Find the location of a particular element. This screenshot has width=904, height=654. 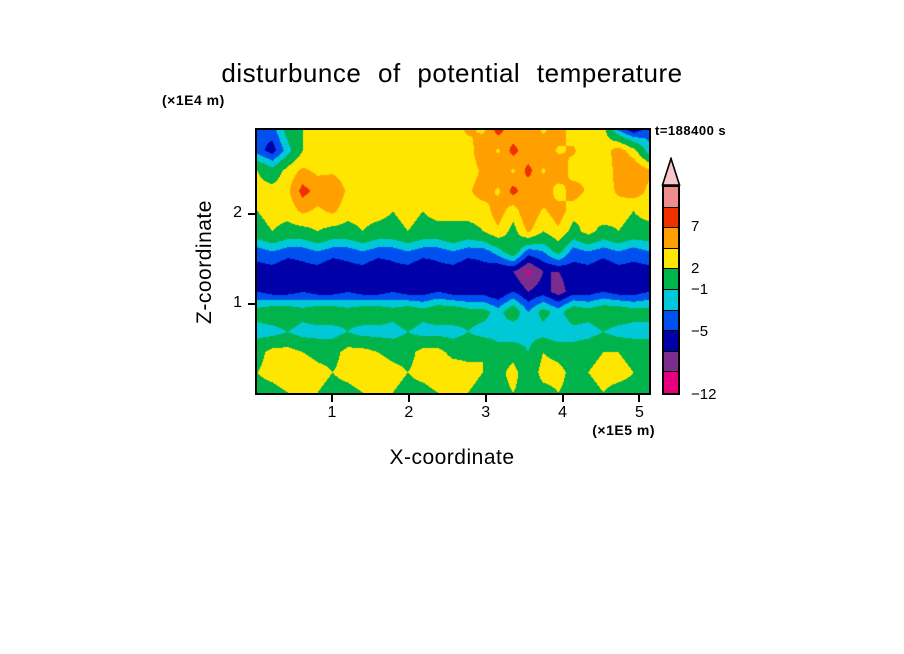

time-annotation: t=188400 s is located at coordinates (691, 130).